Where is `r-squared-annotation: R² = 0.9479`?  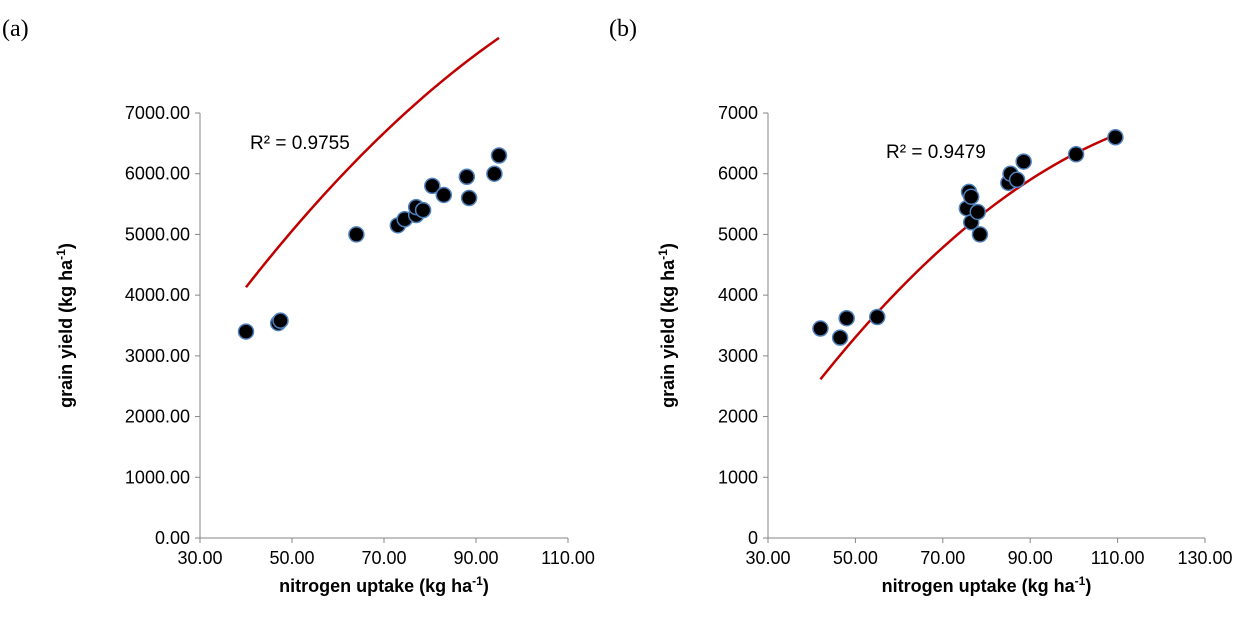 r-squared-annotation: R² = 0.9479 is located at coordinates (936, 152).